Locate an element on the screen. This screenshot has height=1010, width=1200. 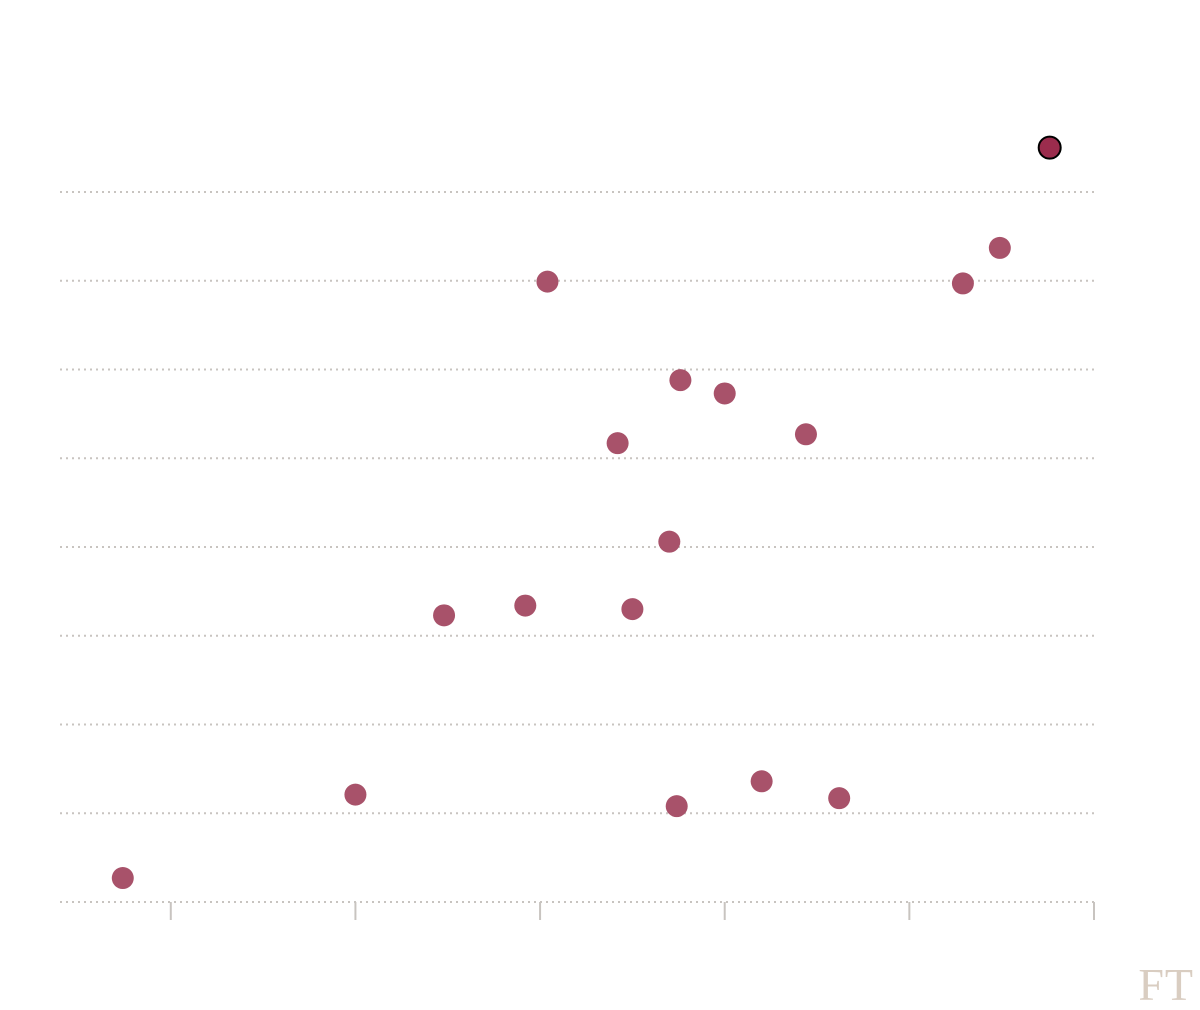
highlighted-data-point is located at coordinates (1049, 147).